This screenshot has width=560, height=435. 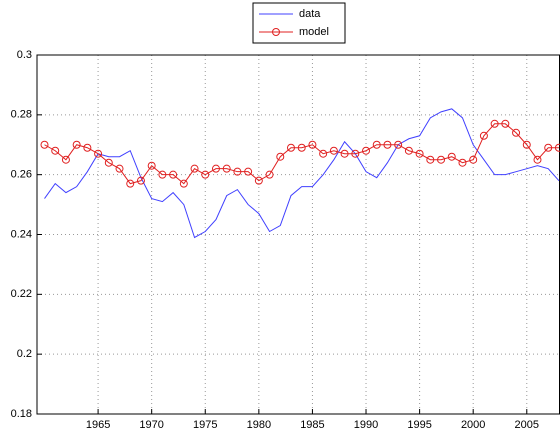 I want to click on x-tick-label: 1965, so click(x=98, y=425).